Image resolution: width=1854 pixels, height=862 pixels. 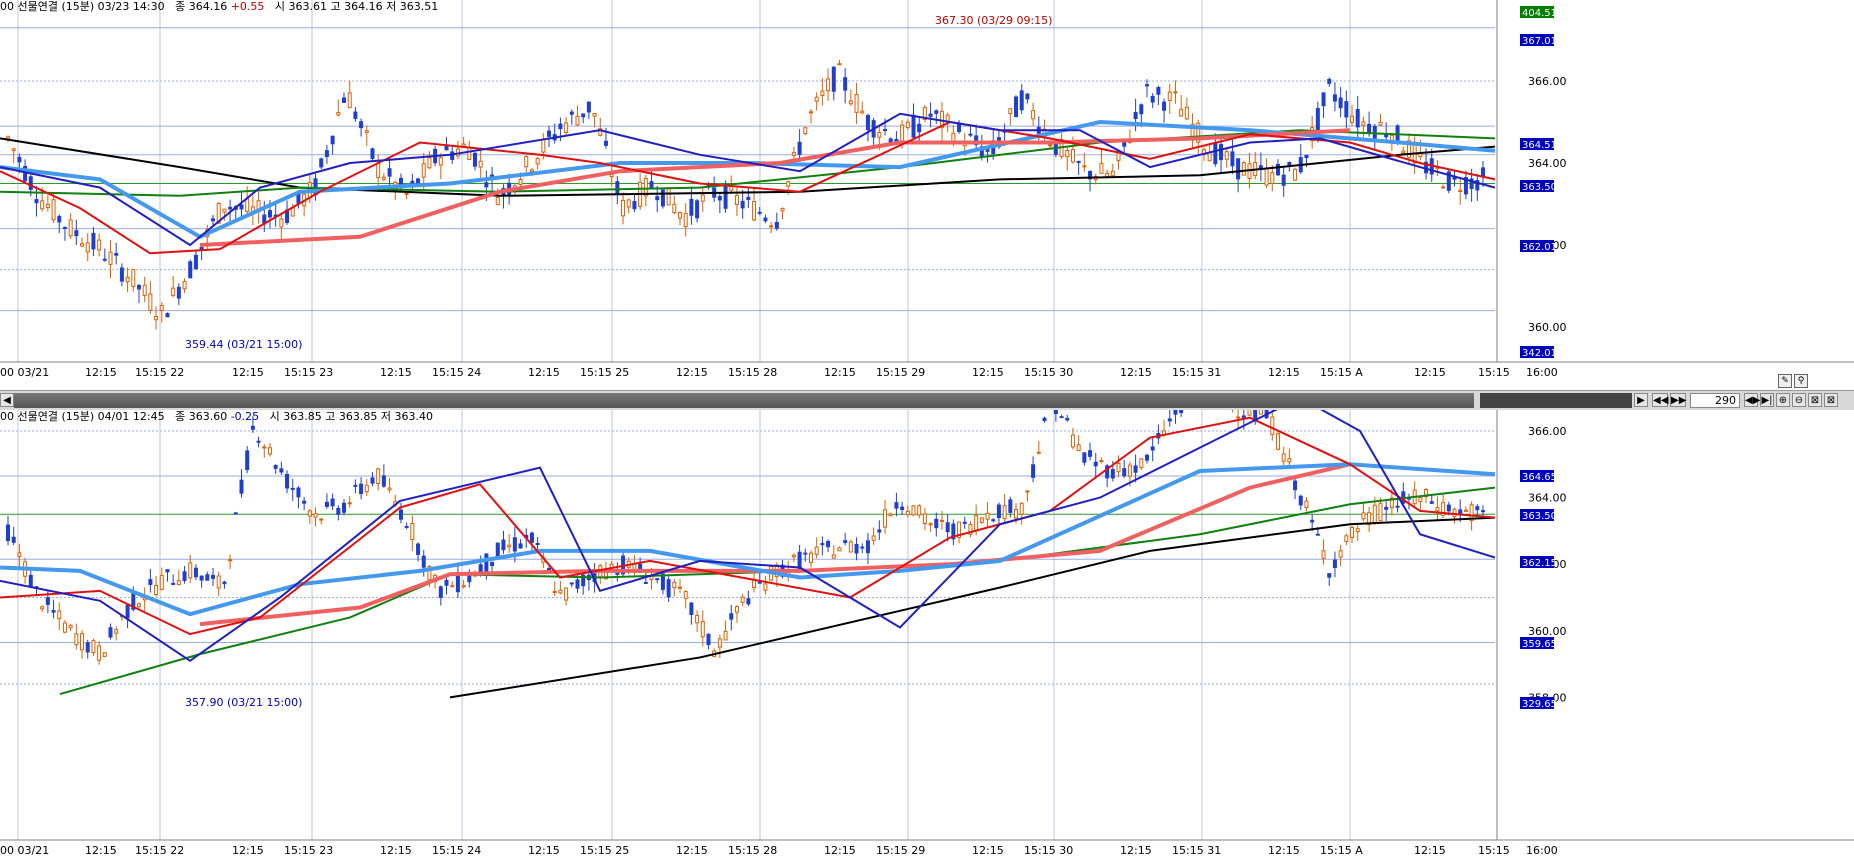 I want to click on scroll-right-button: ▶, so click(x=1641, y=400).